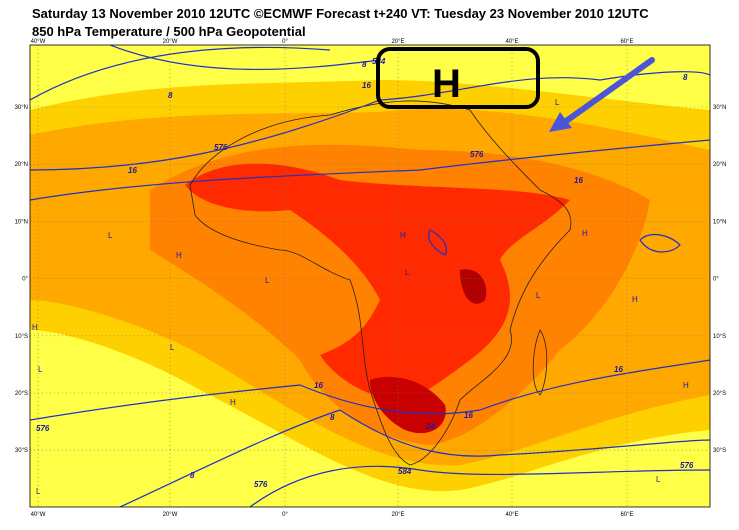 This screenshot has height=530, width=739. What do you see at coordinates (405, 471) in the screenshot?
I see `contour-label: 584` at bounding box center [405, 471].